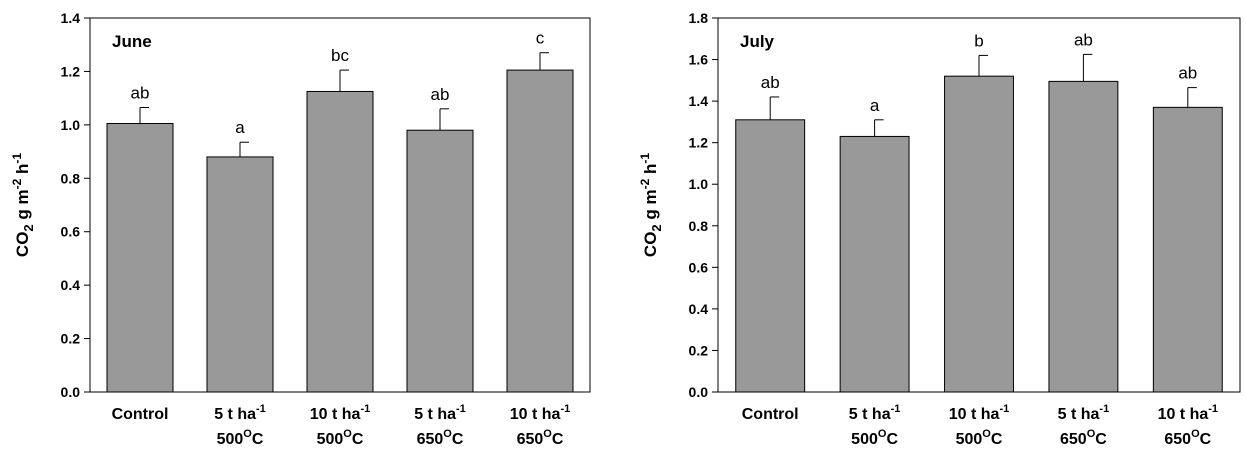  I want to click on y-tick-label-8: 1.6, so click(699, 60).